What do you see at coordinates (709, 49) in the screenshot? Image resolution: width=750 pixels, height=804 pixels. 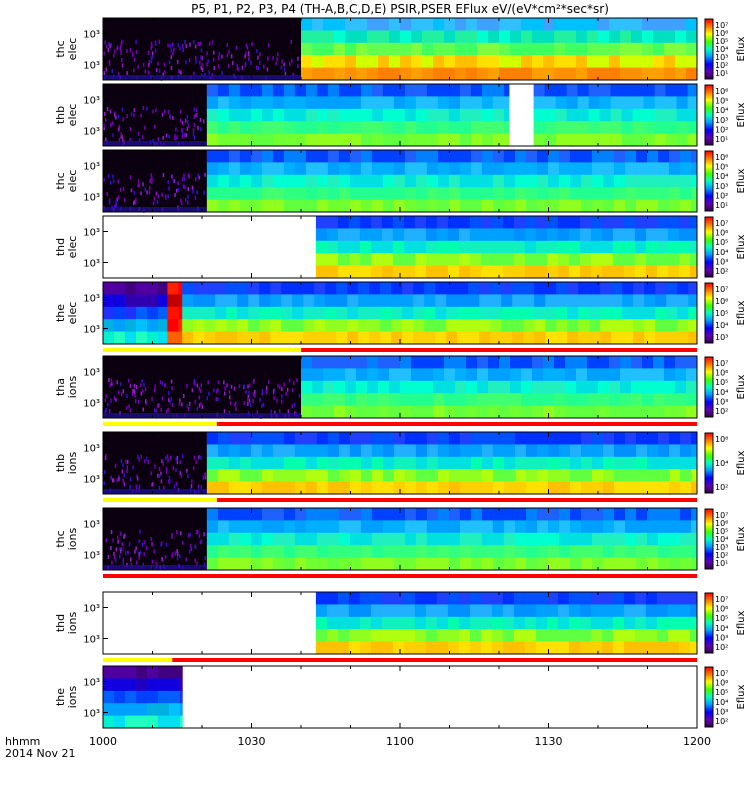 I see `colorbar` at bounding box center [709, 49].